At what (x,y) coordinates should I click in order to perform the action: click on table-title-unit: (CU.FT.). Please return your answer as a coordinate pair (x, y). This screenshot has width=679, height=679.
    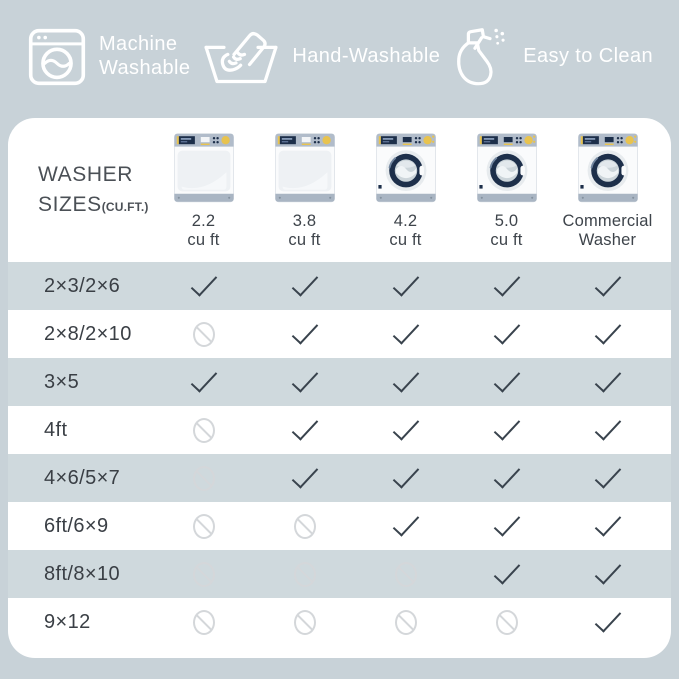
    Looking at the image, I should click on (125, 207).